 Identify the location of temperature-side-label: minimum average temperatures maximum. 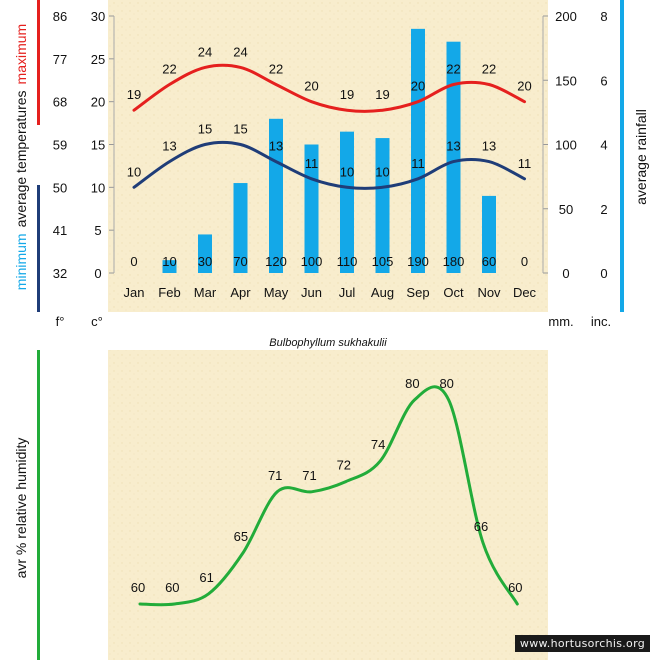
(21, 157).